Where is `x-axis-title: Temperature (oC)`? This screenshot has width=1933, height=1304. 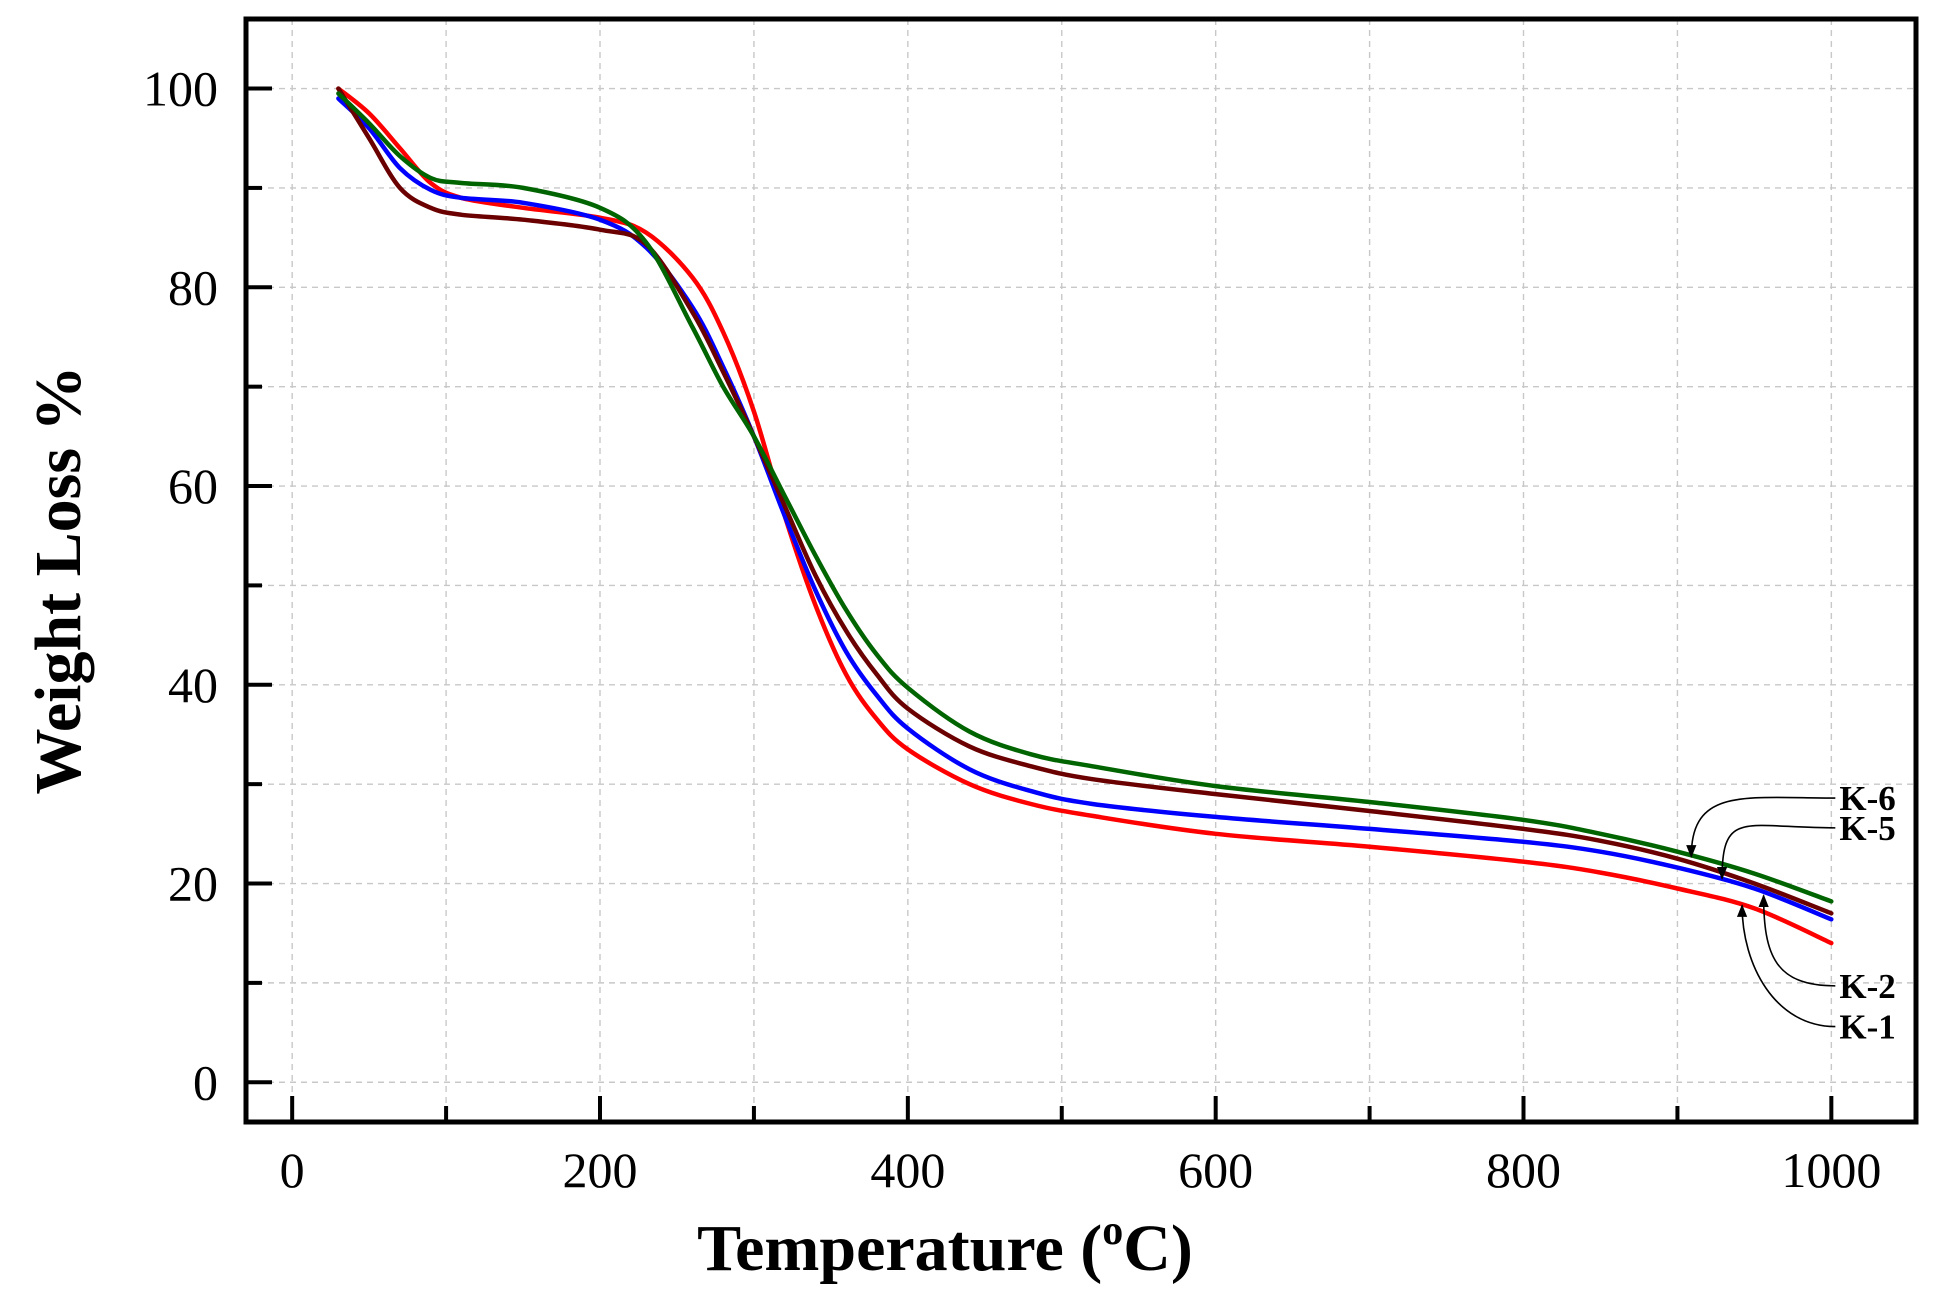 x-axis-title: Temperature (oC) is located at coordinates (945, 1246).